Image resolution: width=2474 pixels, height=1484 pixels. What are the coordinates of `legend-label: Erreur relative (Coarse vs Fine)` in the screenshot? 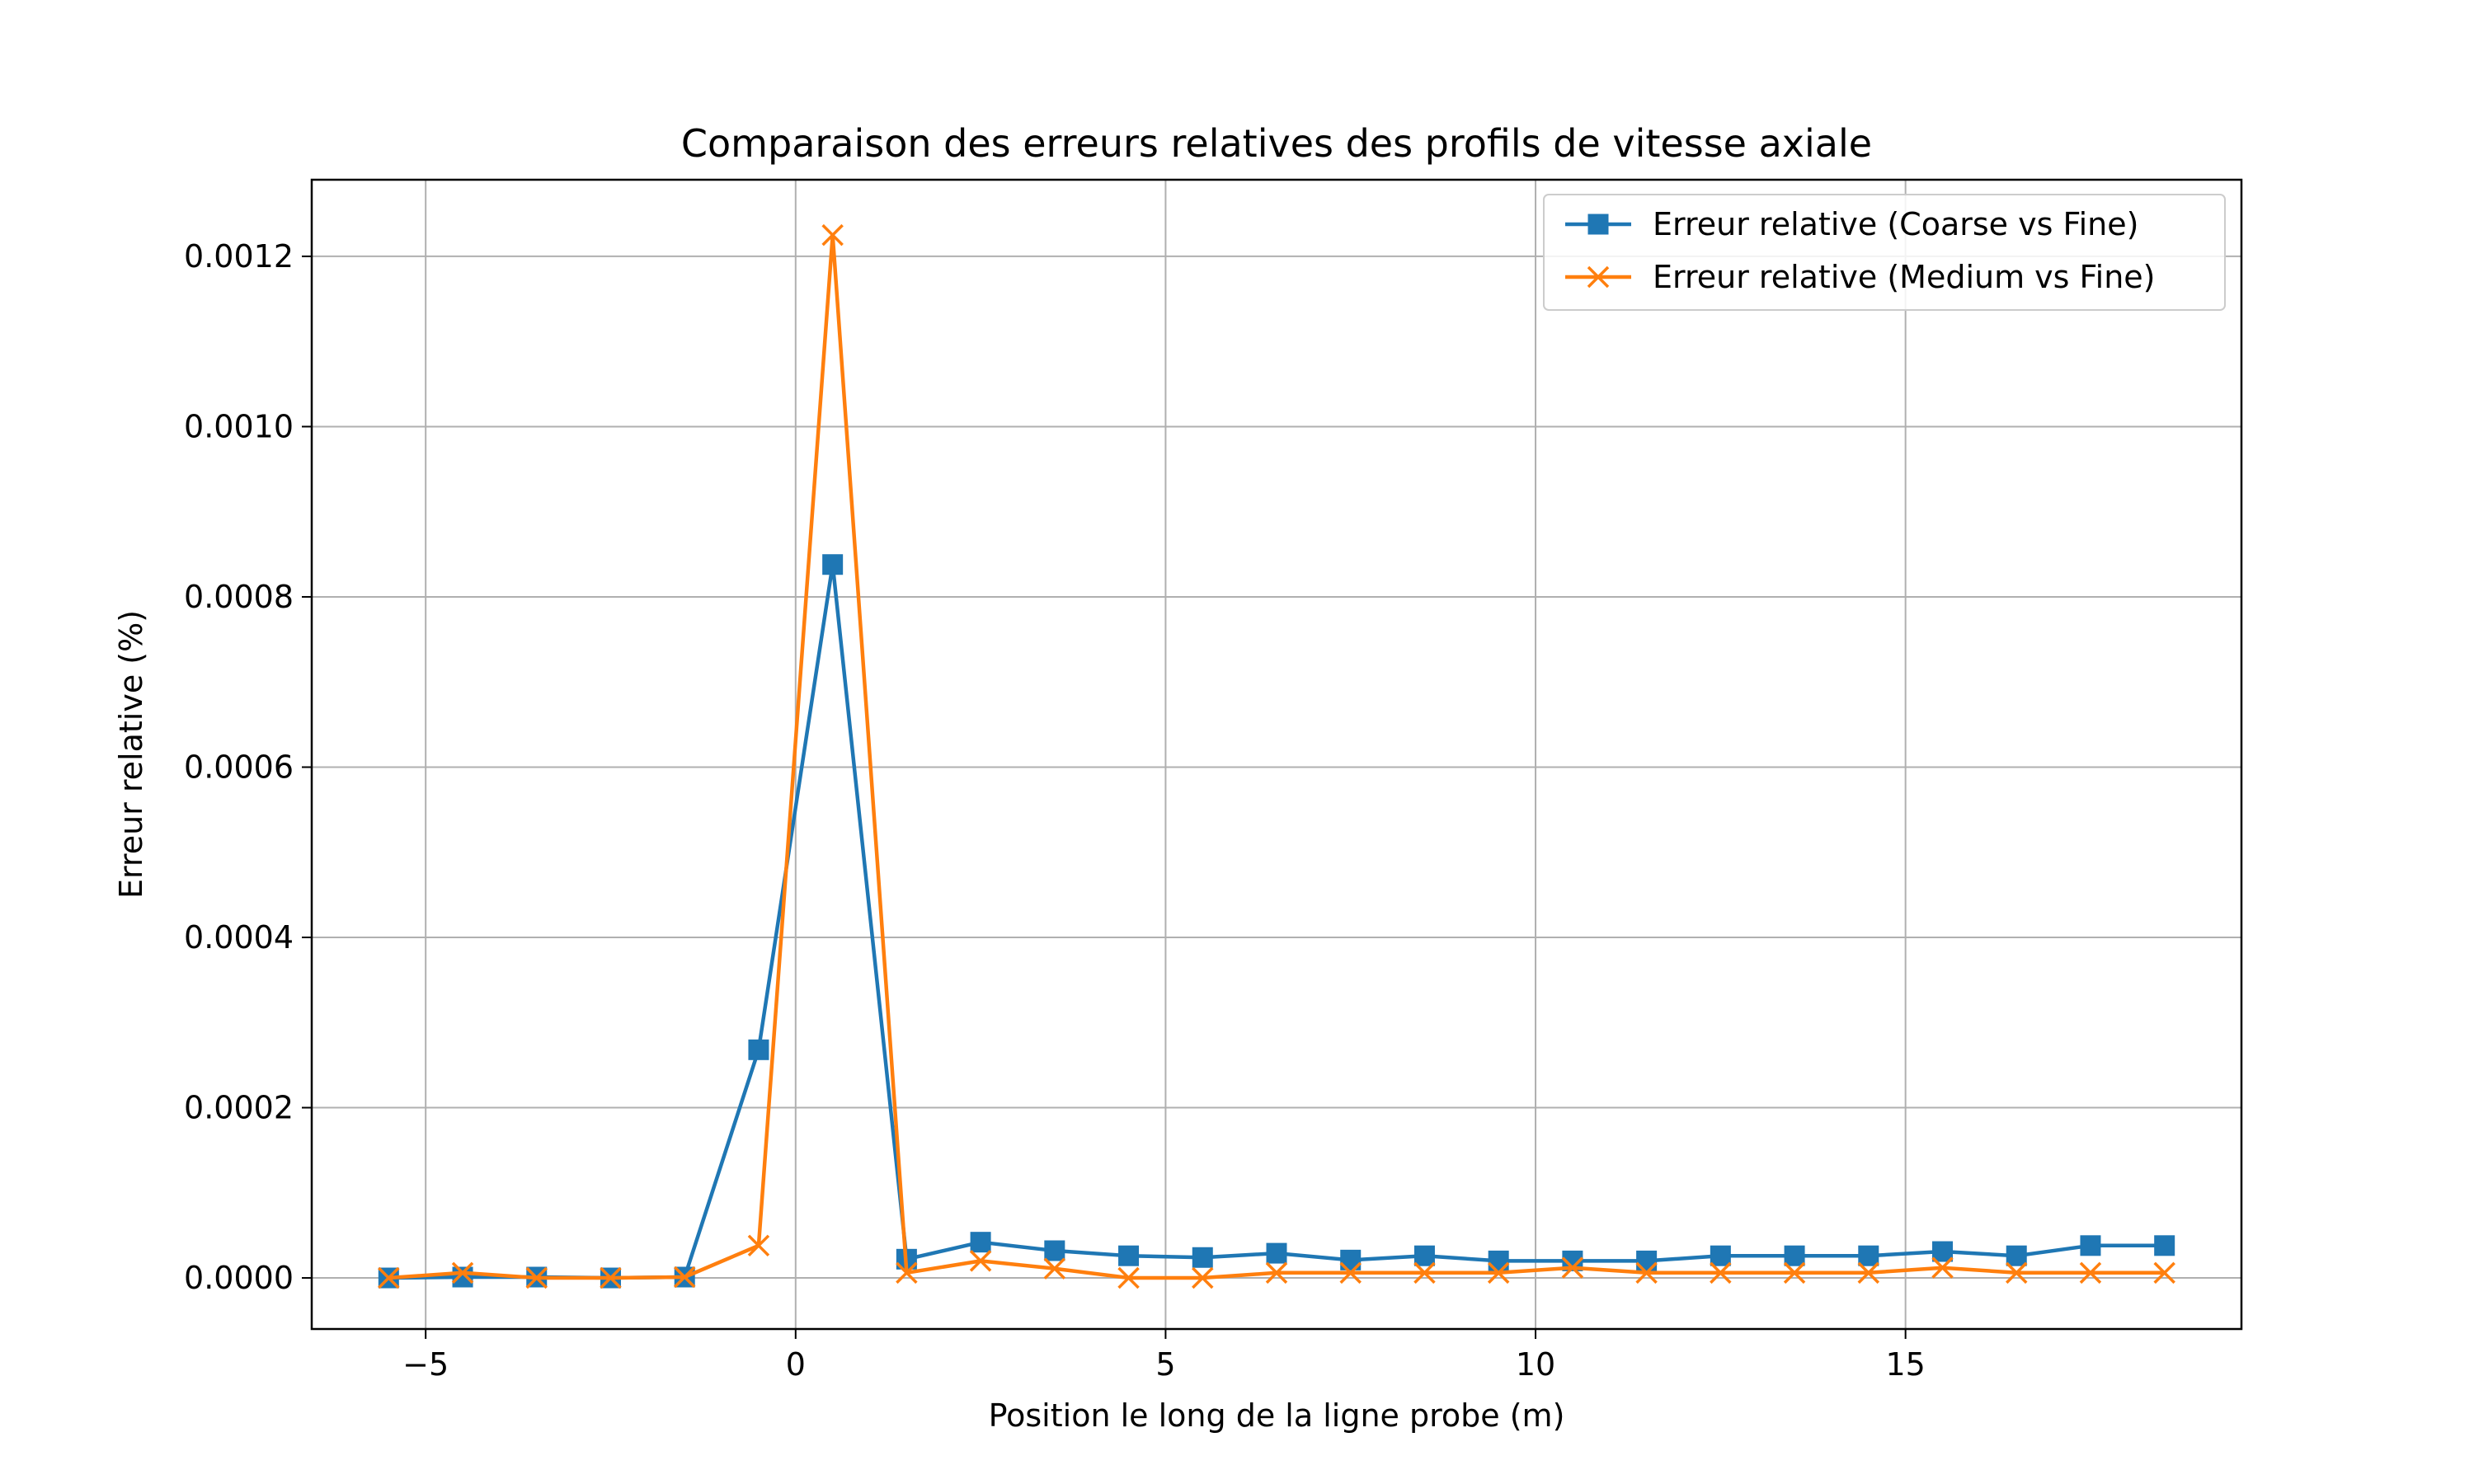 It's located at (1895, 224).